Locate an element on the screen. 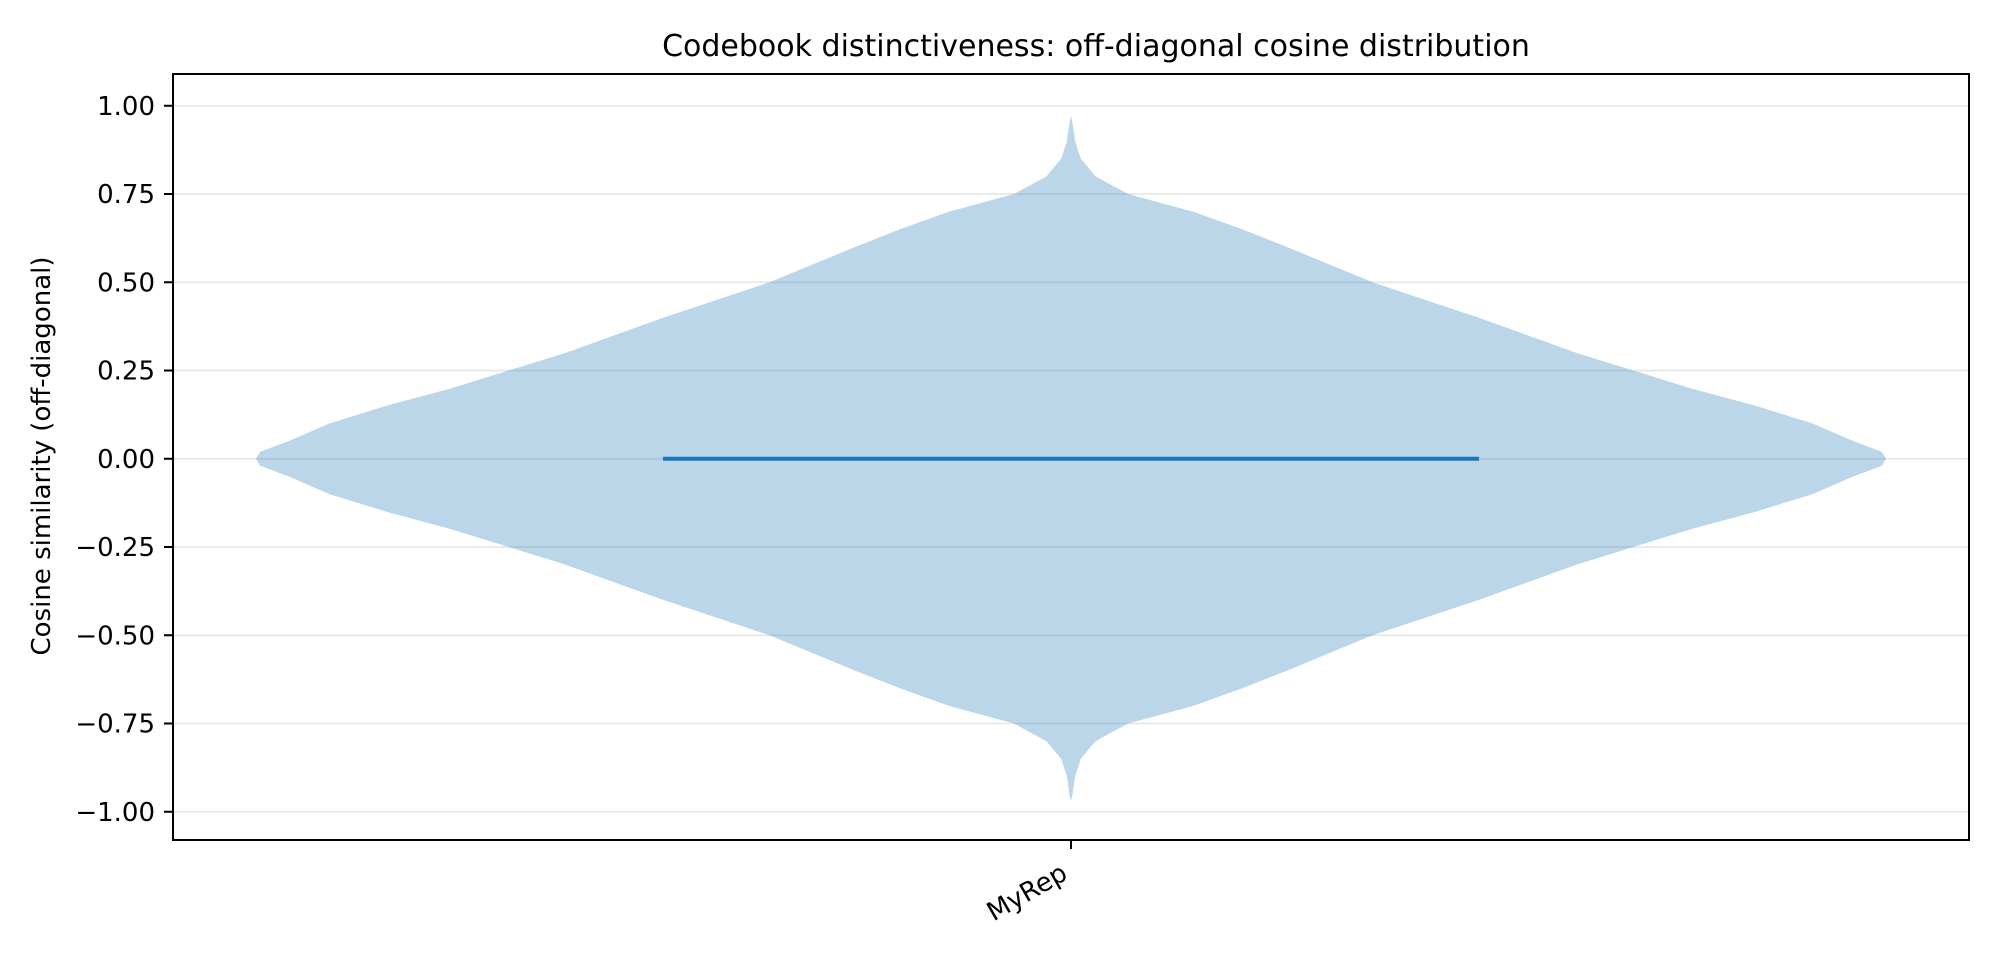 This screenshot has width=2000, height=964. x-axis-ticks: MyRep is located at coordinates (1027, 884).